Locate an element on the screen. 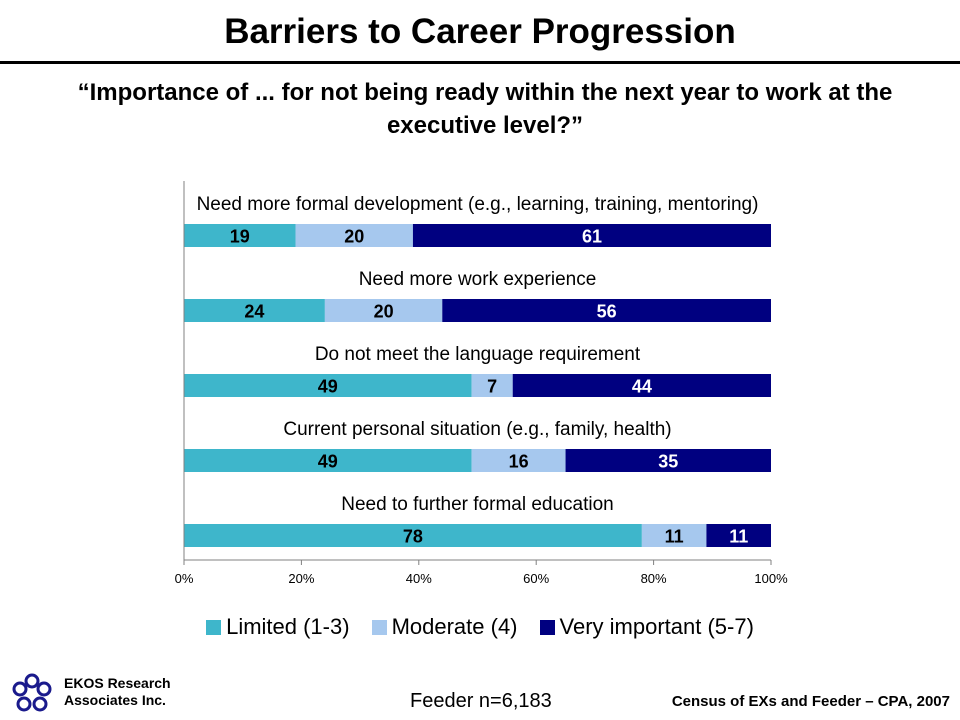 Image resolution: width=960 pixels, height=720 pixels. data-label-very-important-5-7-2: 56 is located at coordinates (607, 312).